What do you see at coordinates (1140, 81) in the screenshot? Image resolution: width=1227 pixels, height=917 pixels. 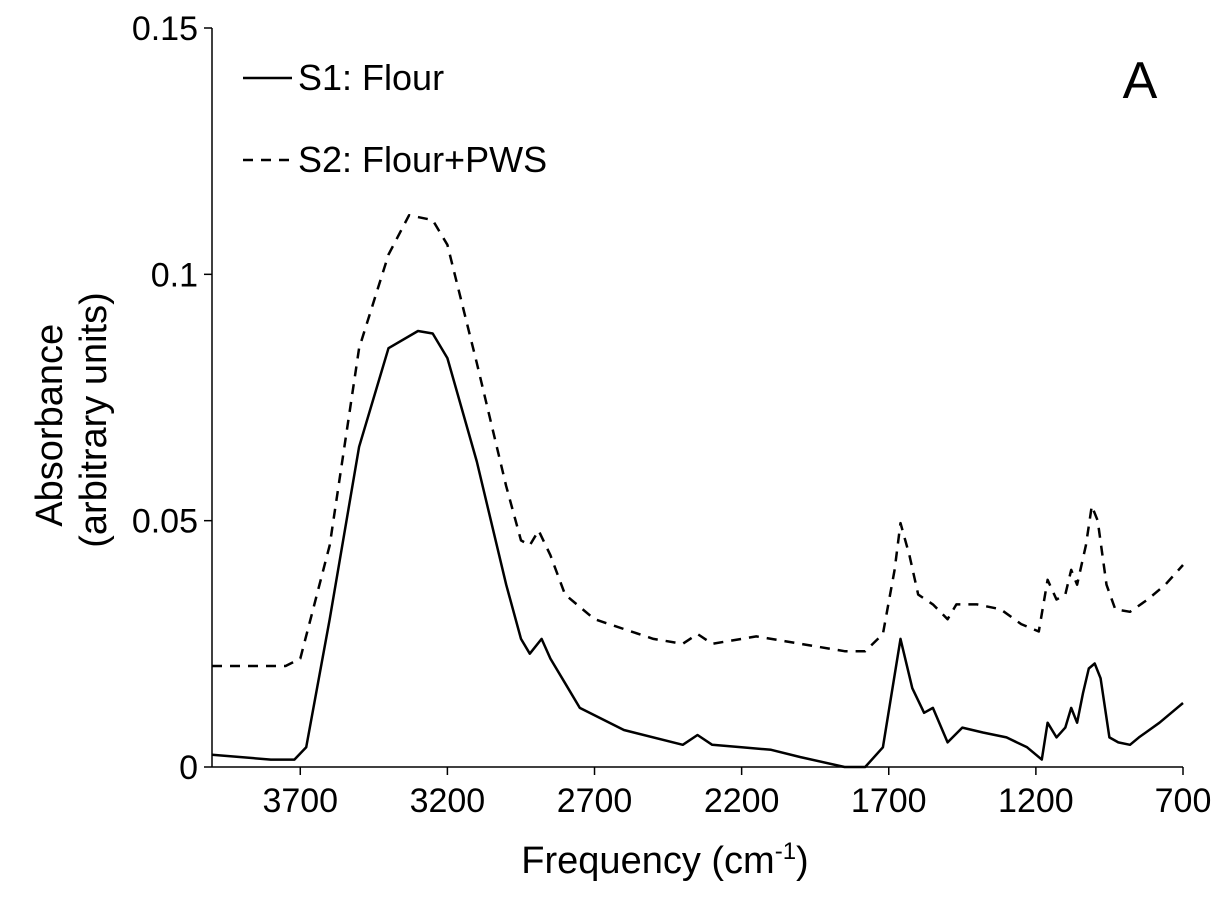 I see `annotation: A` at bounding box center [1140, 81].